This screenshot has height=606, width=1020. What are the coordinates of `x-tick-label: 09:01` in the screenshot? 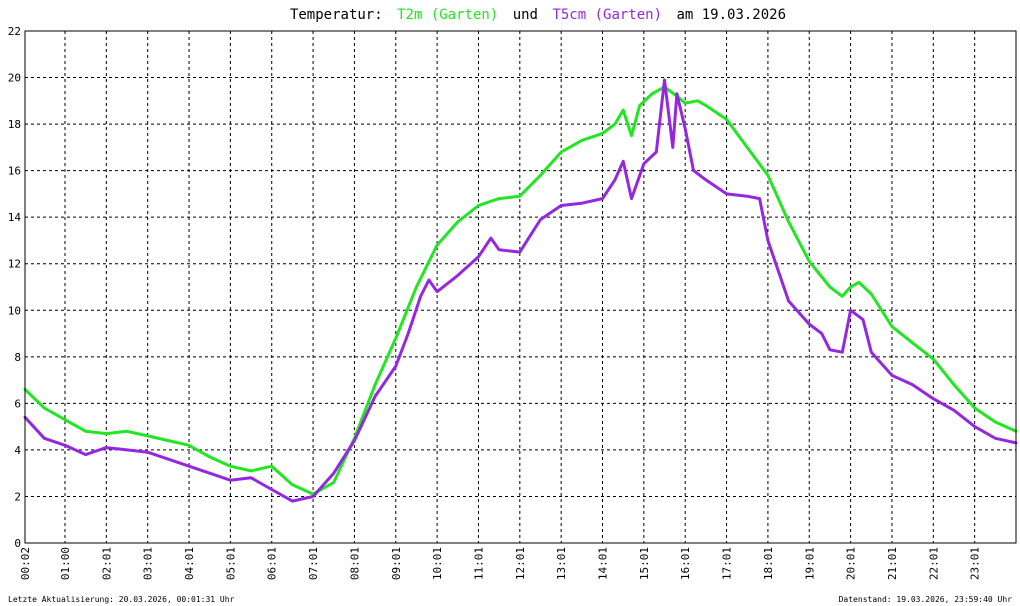 It's located at (396, 563).